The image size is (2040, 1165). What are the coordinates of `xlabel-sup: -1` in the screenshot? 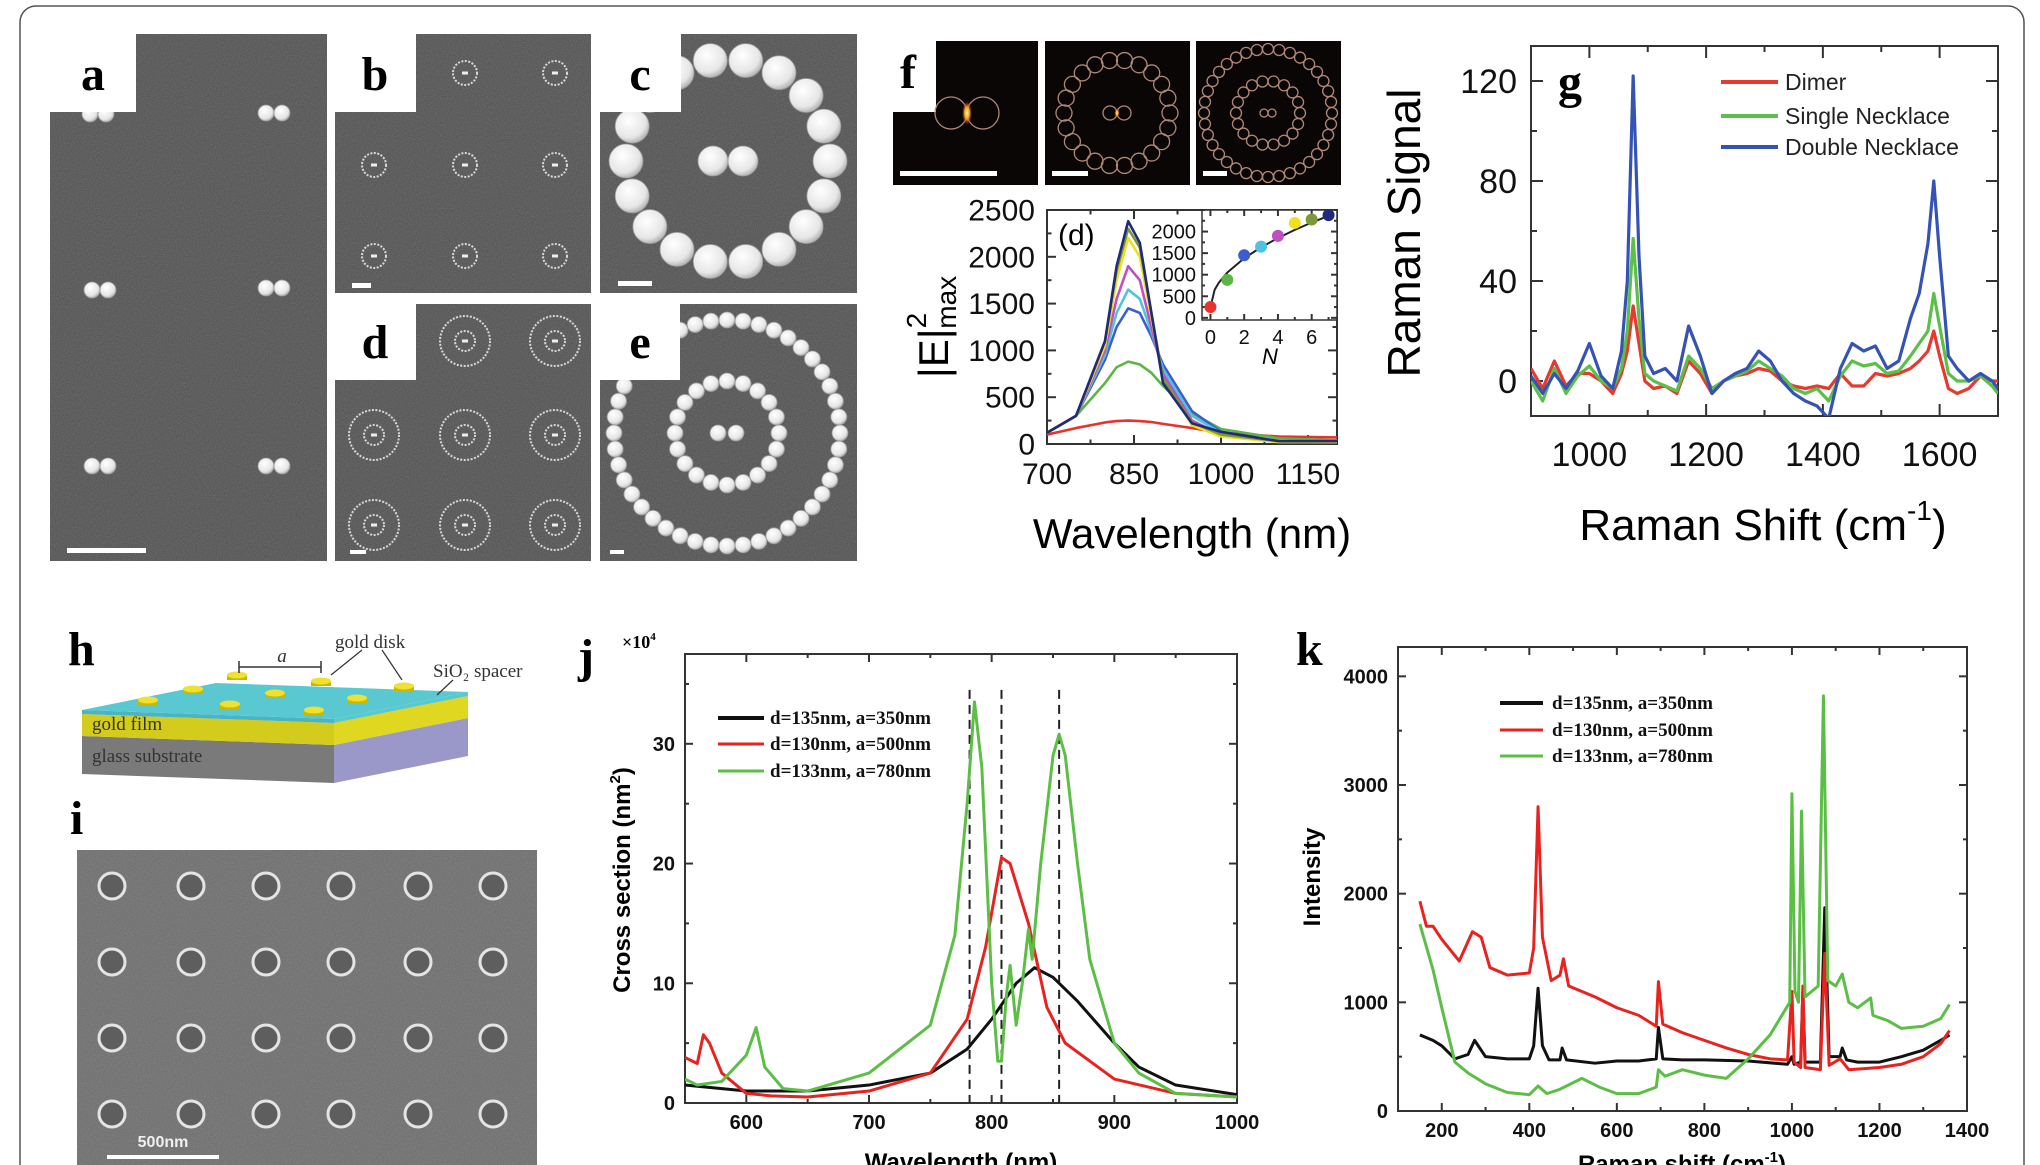 It's located at (1771, 1157).